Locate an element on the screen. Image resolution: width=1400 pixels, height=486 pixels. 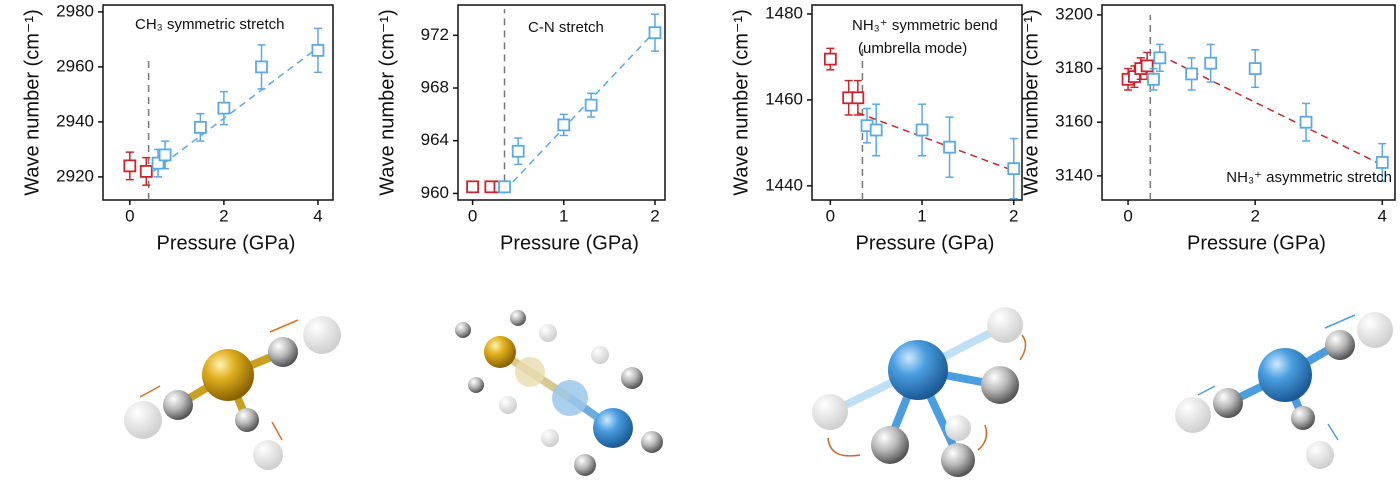
y-tick-label: 2920 is located at coordinates (75, 175).